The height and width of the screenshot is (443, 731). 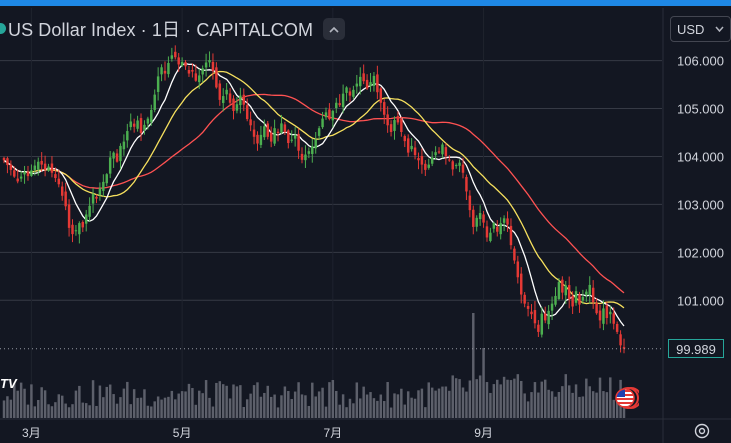 What do you see at coordinates (700, 29) in the screenshot?
I see `currency-select: USD` at bounding box center [700, 29].